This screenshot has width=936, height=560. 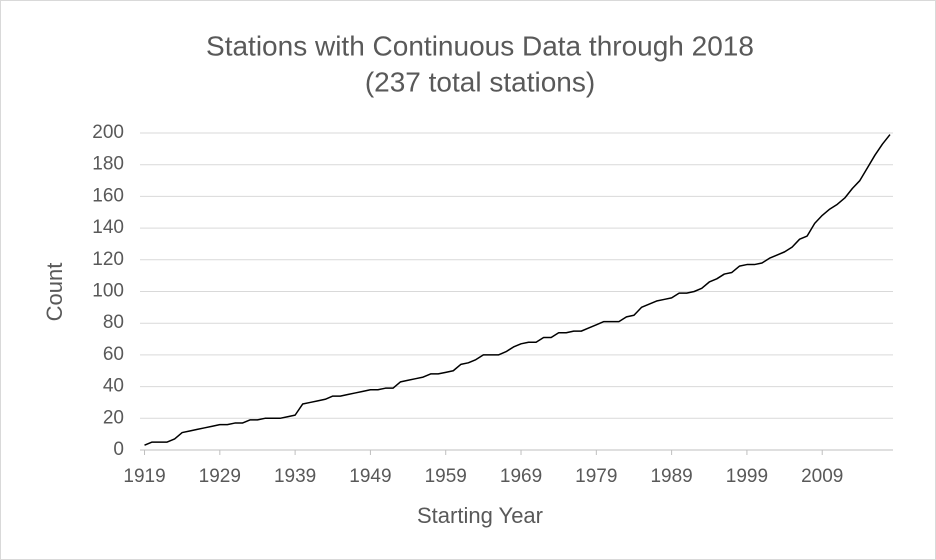 What do you see at coordinates (671, 476) in the screenshot?
I see `x-tick-label: 1989` at bounding box center [671, 476].